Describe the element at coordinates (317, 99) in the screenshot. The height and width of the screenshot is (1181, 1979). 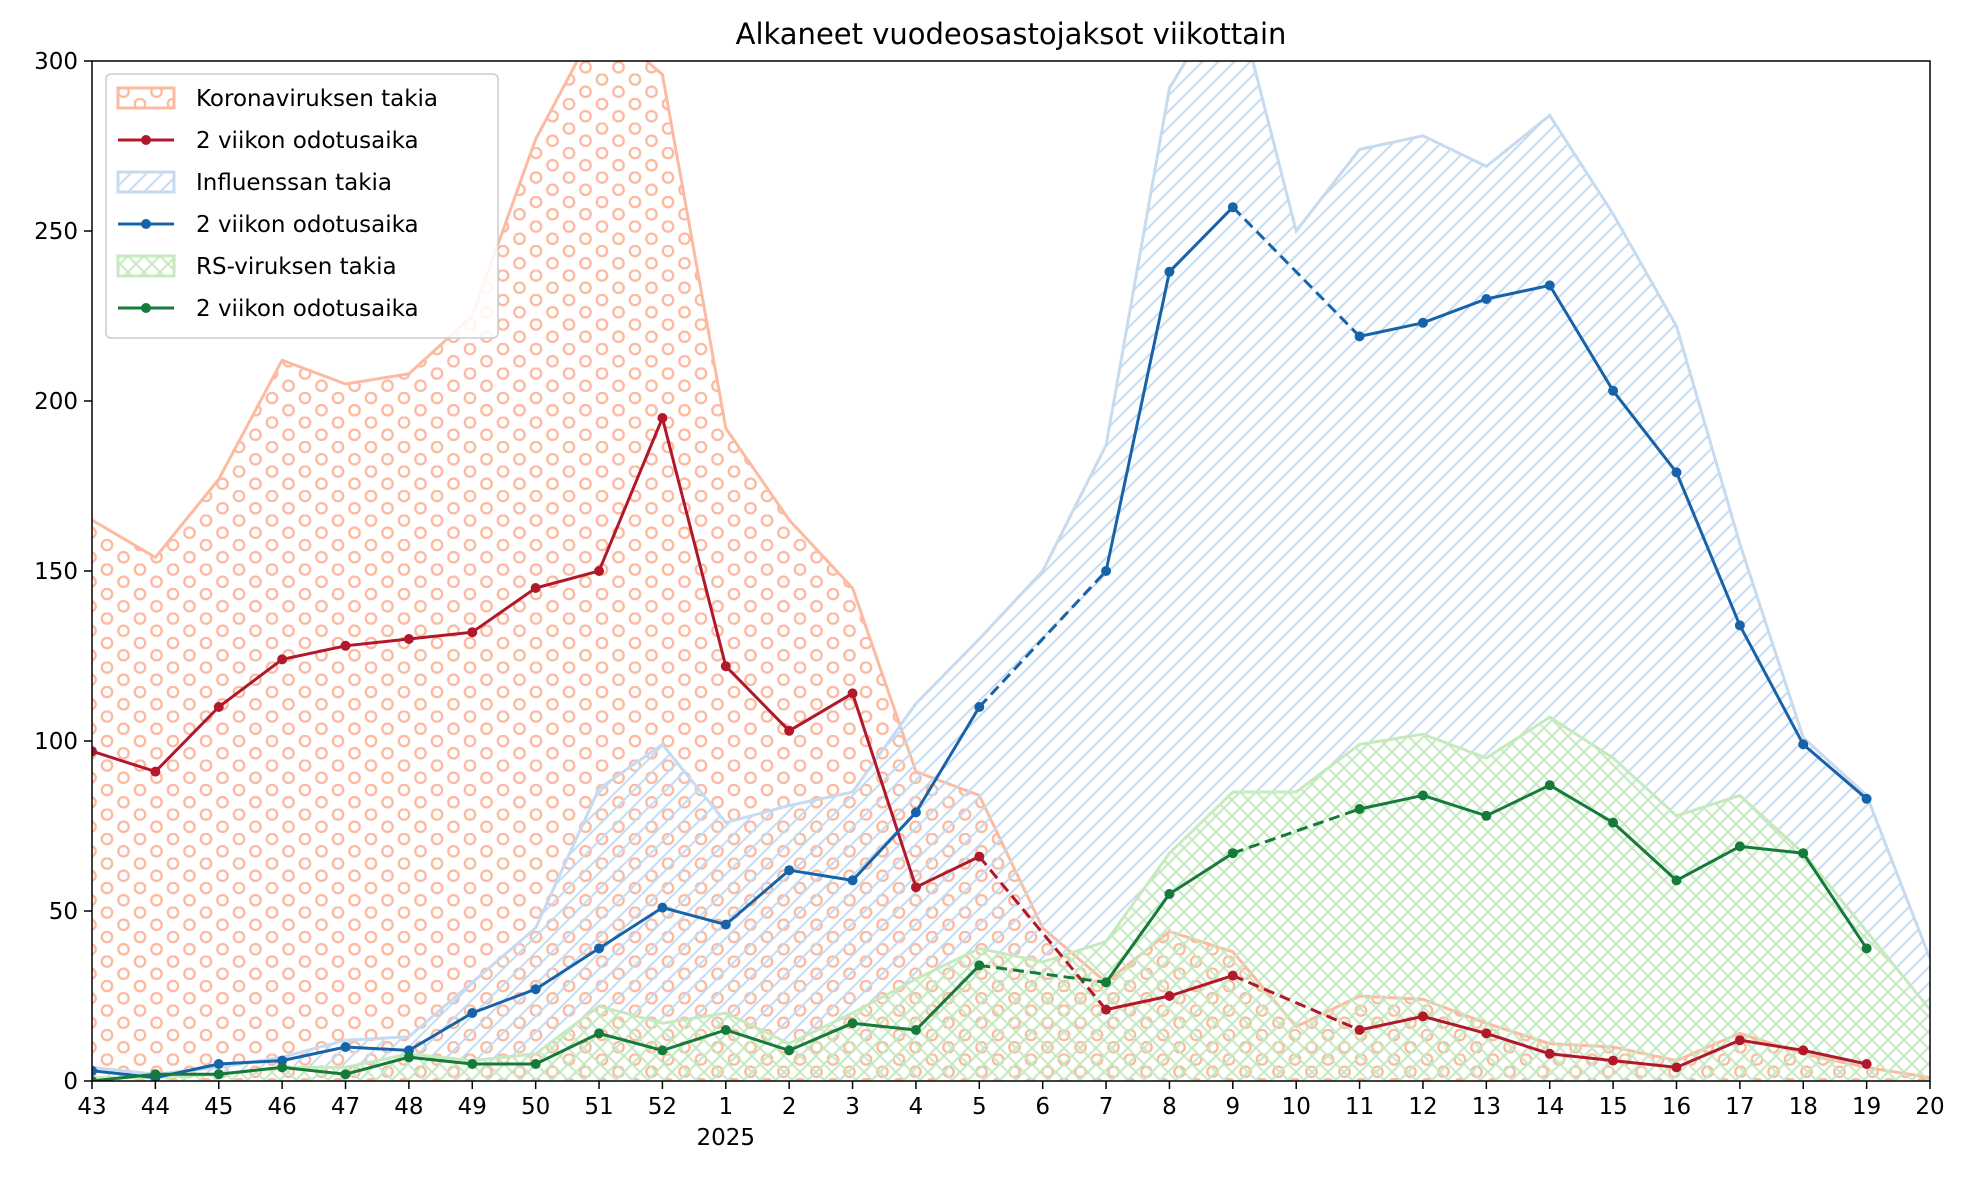
I see `legend-label: Koronaviruksen takia` at that location.